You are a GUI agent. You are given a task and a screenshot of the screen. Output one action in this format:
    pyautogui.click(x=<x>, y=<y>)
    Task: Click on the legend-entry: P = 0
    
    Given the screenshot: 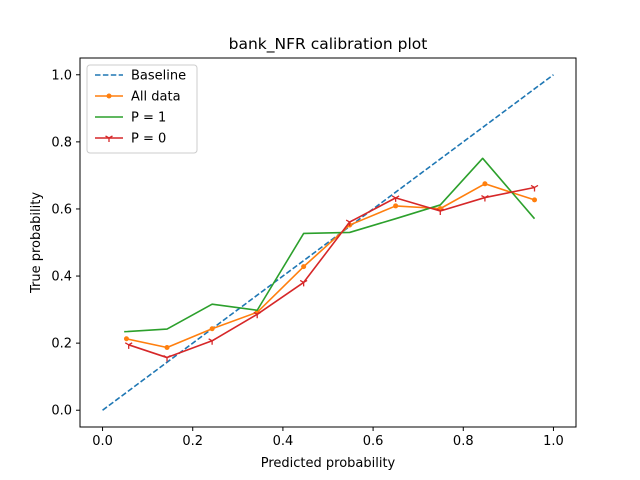 What is the action you would take?
    pyautogui.click(x=130, y=139)
    